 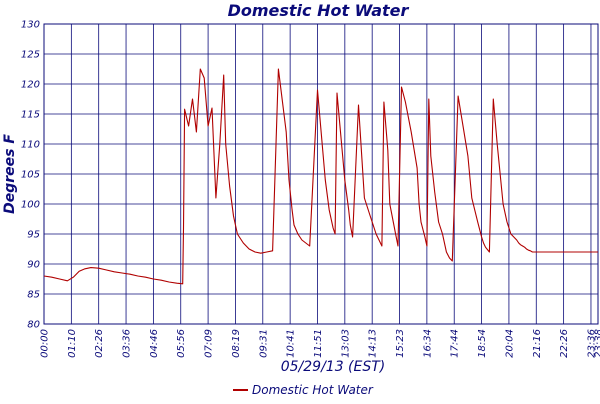 What do you see at coordinates (181, 343) in the screenshot?
I see `x-tick-label: 05:56` at bounding box center [181, 343].